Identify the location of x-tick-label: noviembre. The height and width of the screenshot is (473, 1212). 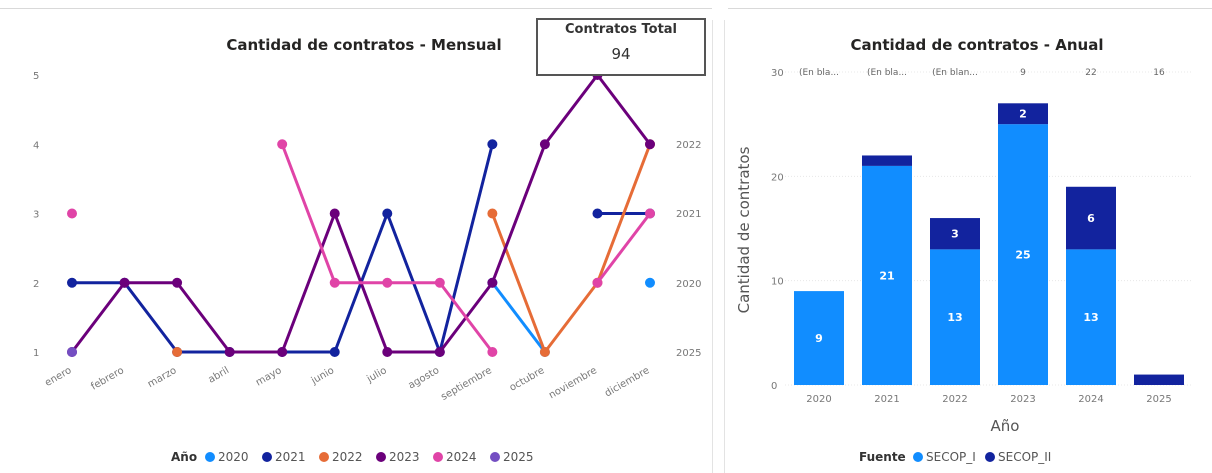
(573, 383).